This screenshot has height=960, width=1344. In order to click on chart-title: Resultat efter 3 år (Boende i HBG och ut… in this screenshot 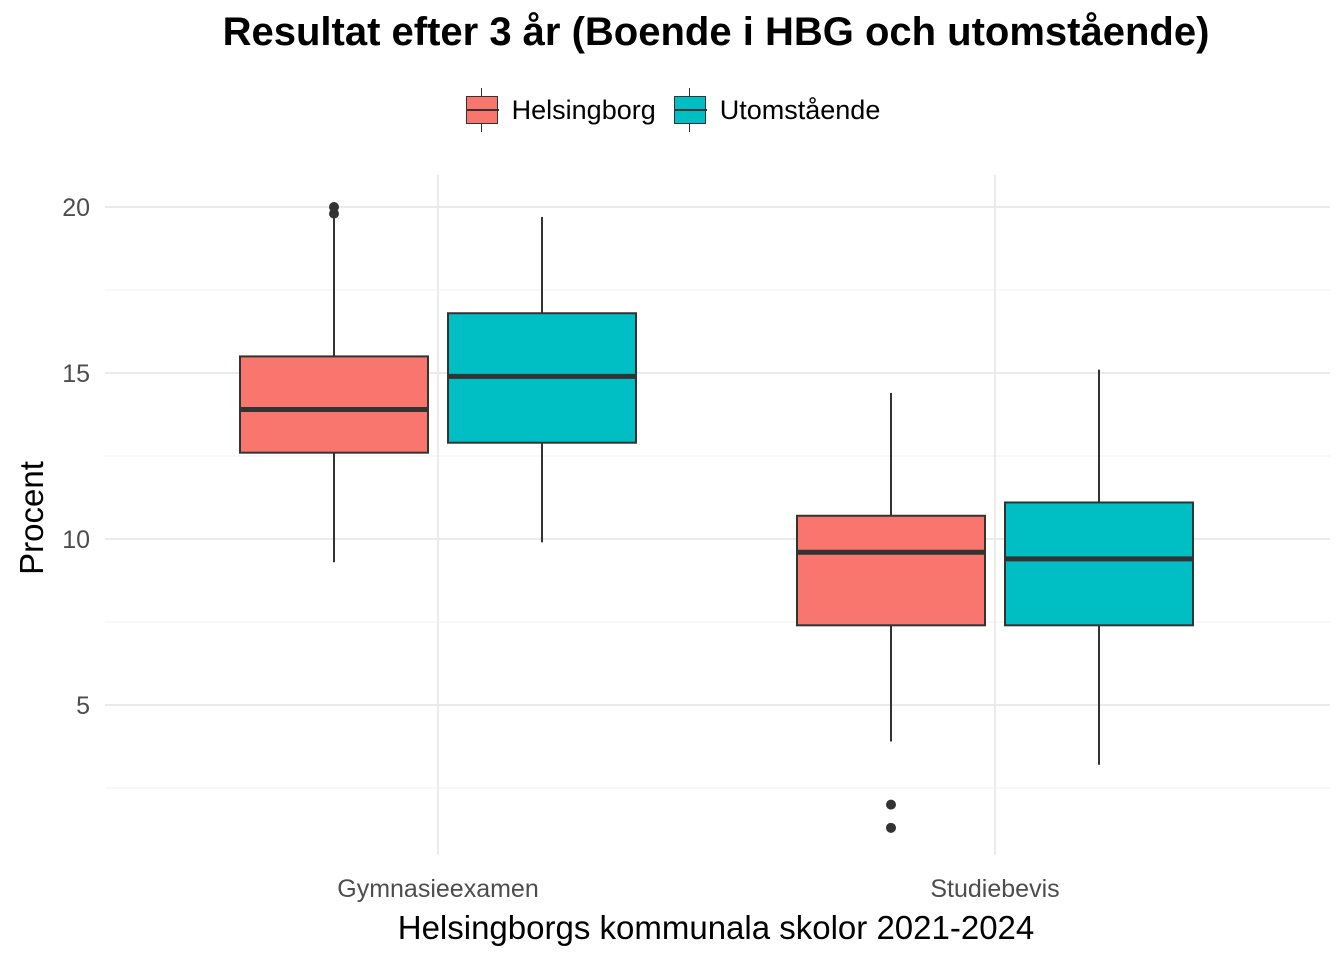, I will do `click(716, 32)`.